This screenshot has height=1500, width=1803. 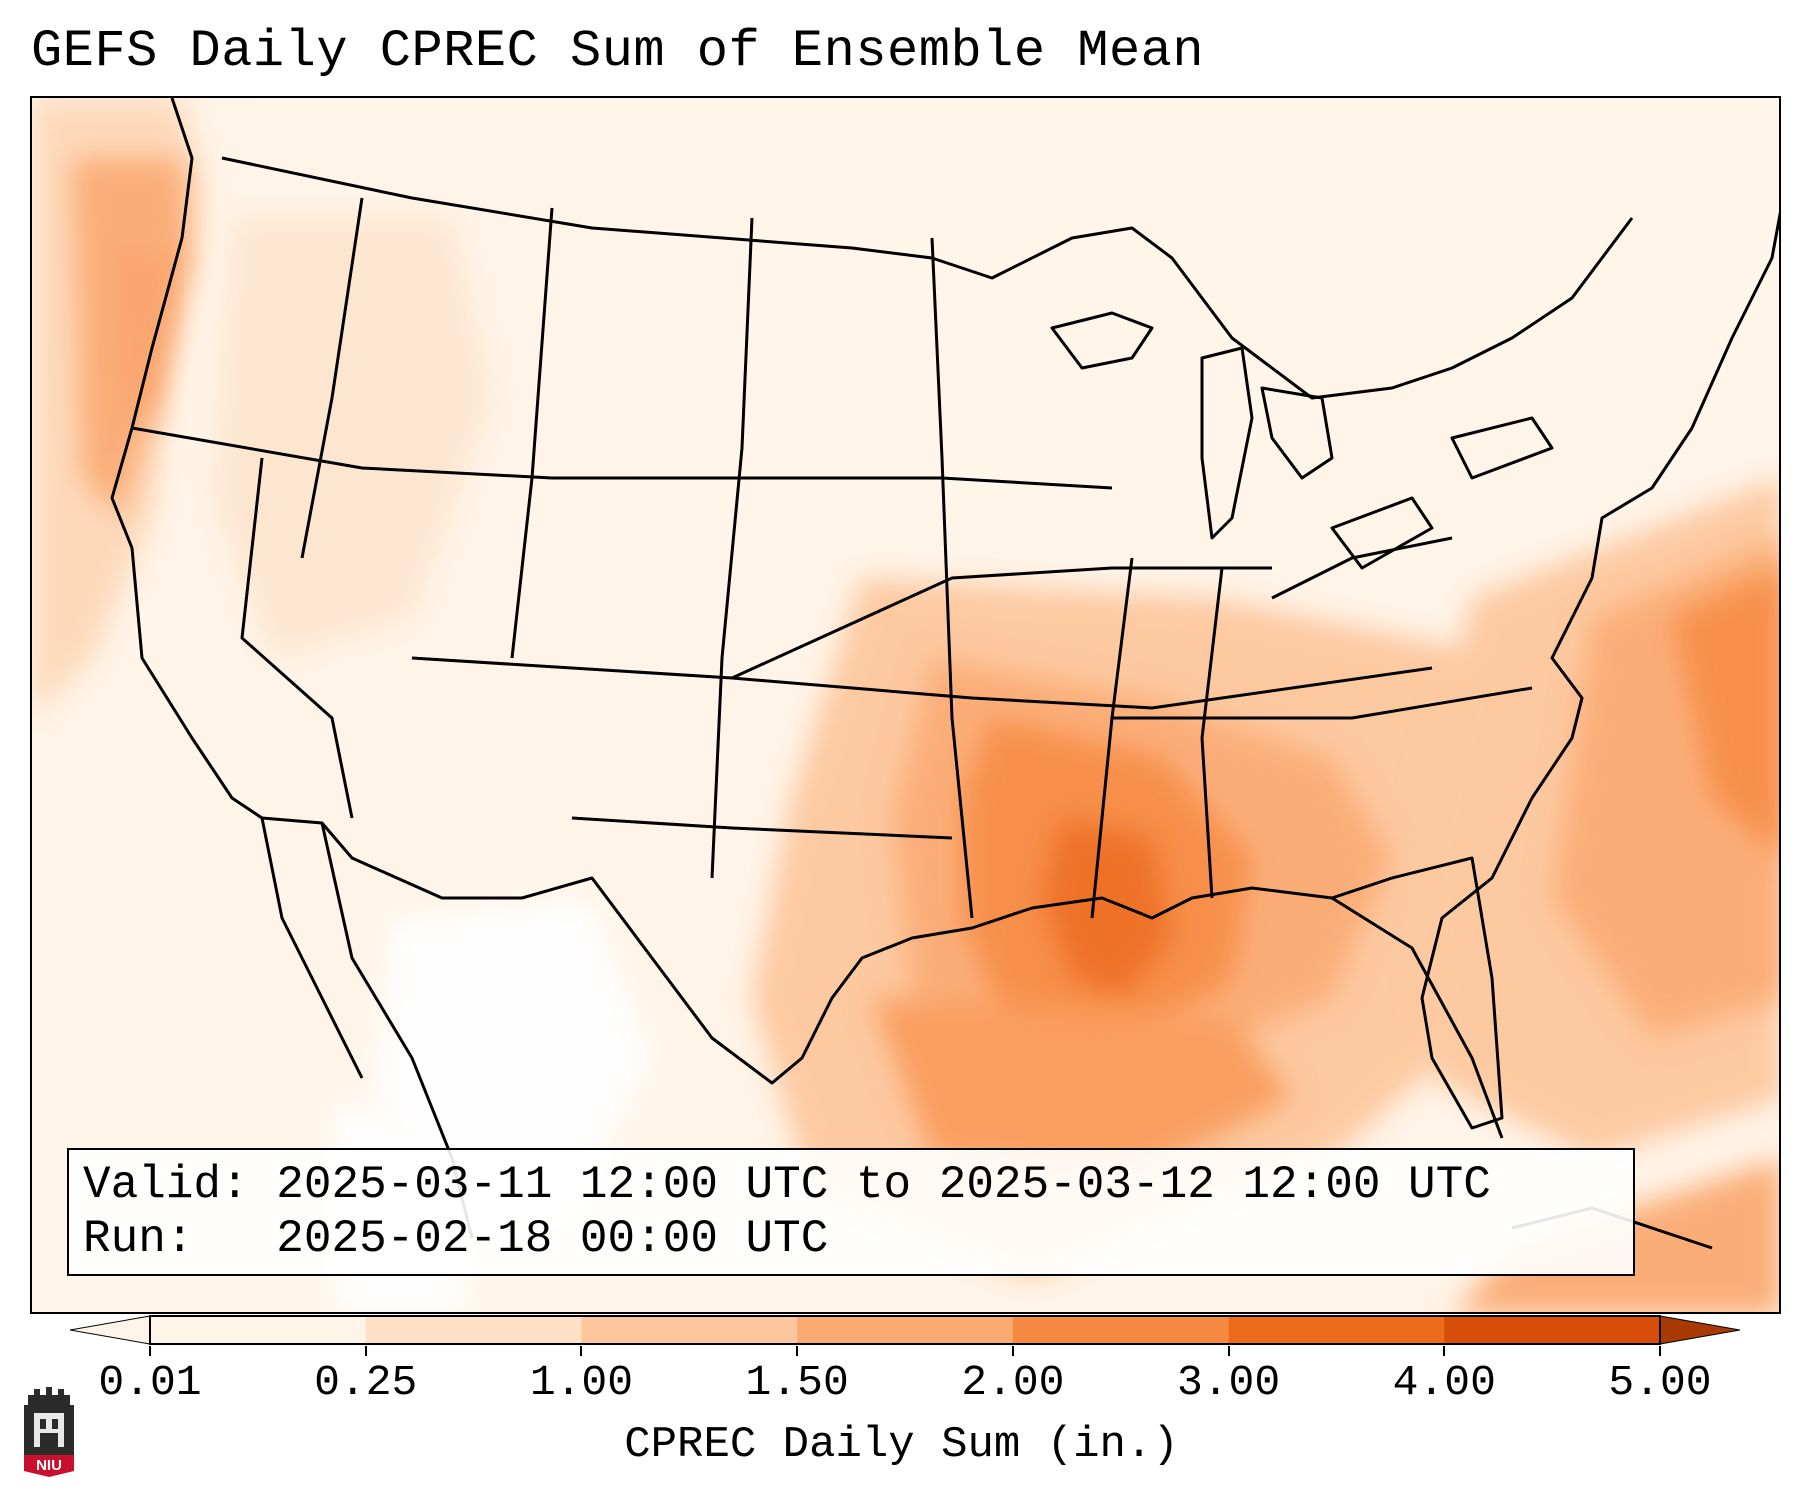 I want to click on colorbar-tick-label: 1.50, so click(x=797, y=1382).